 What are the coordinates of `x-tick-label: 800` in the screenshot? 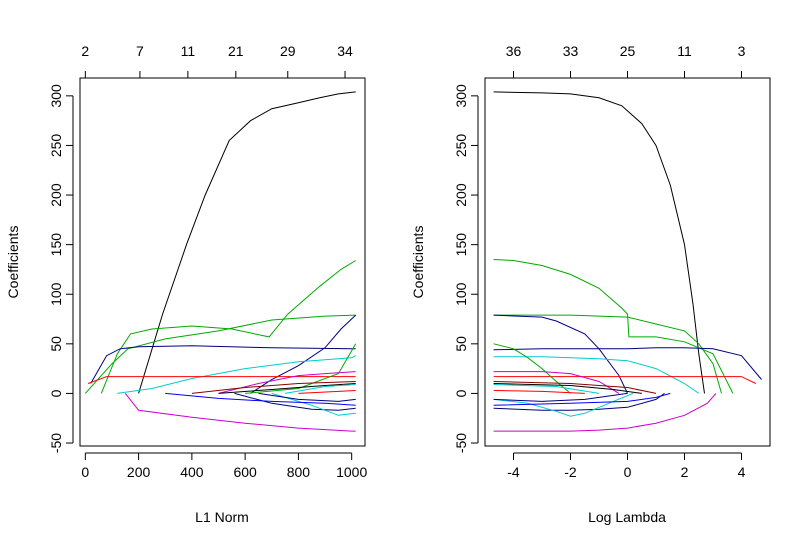 It's located at (299, 472).